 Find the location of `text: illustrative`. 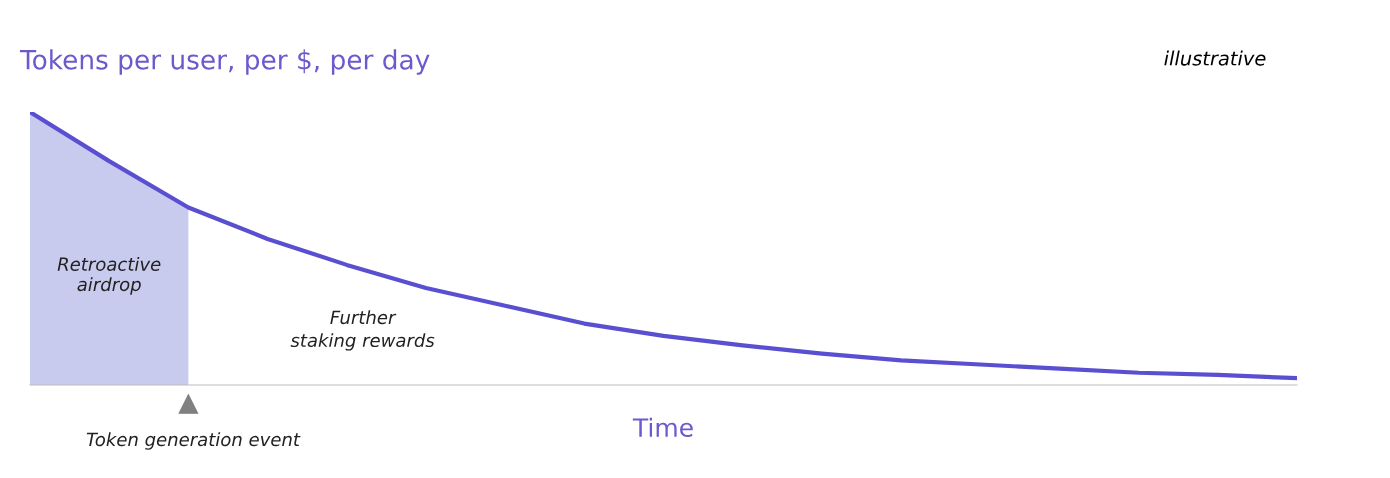

text: illustrative is located at coordinates (1215, 58).